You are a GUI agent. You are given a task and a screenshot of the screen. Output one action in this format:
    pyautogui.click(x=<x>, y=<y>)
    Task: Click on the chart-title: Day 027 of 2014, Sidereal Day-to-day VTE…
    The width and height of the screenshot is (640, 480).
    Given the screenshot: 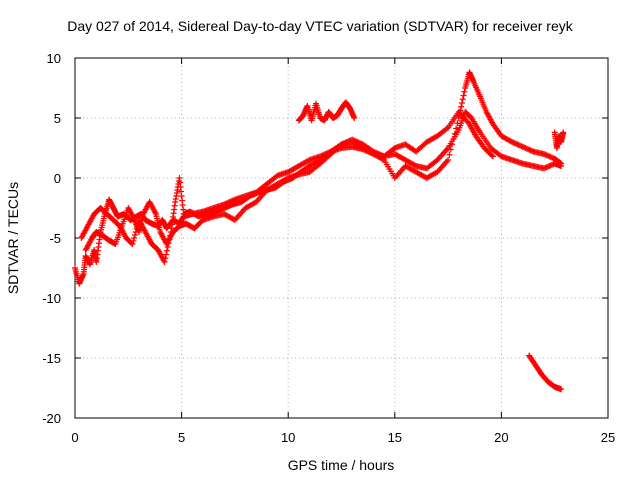 What is the action you would take?
    pyautogui.click(x=320, y=26)
    